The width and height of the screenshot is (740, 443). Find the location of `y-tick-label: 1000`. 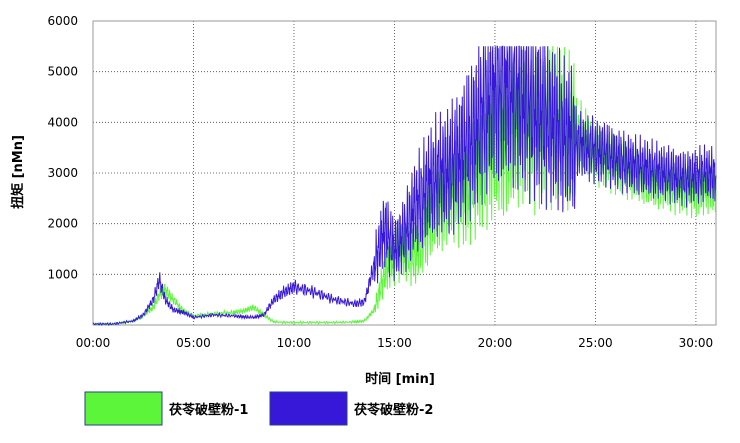

y-tick-label: 1000 is located at coordinates (62, 274).